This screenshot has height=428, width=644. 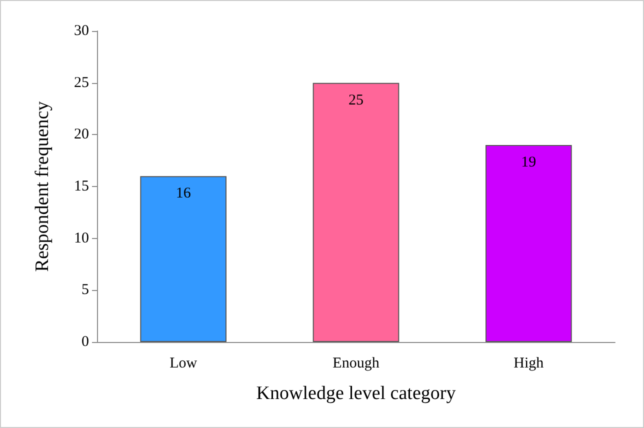 I want to click on y-tick-label: 0, so click(x=85, y=342).